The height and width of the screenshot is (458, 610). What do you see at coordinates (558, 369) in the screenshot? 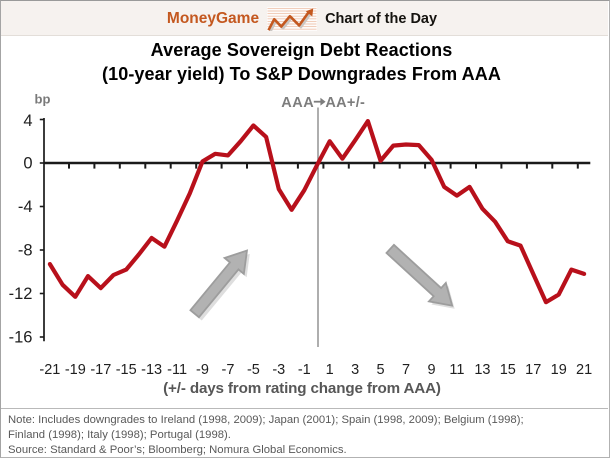
I see `svg-text: 19` at bounding box center [558, 369].